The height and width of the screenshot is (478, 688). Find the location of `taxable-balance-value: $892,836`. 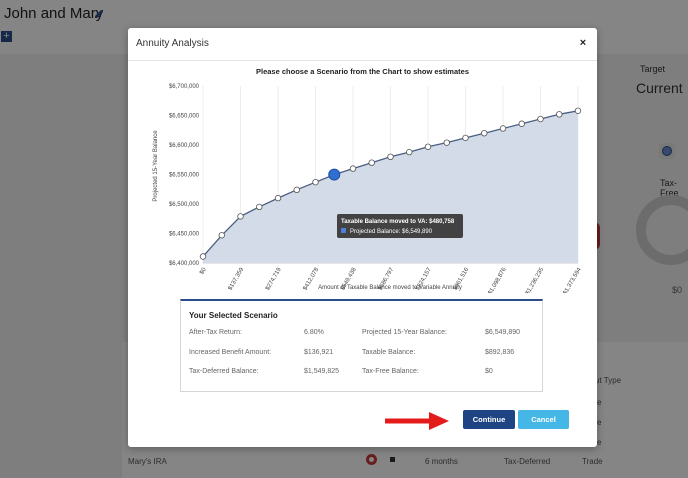

taxable-balance-value: $892,836 is located at coordinates (500, 352).